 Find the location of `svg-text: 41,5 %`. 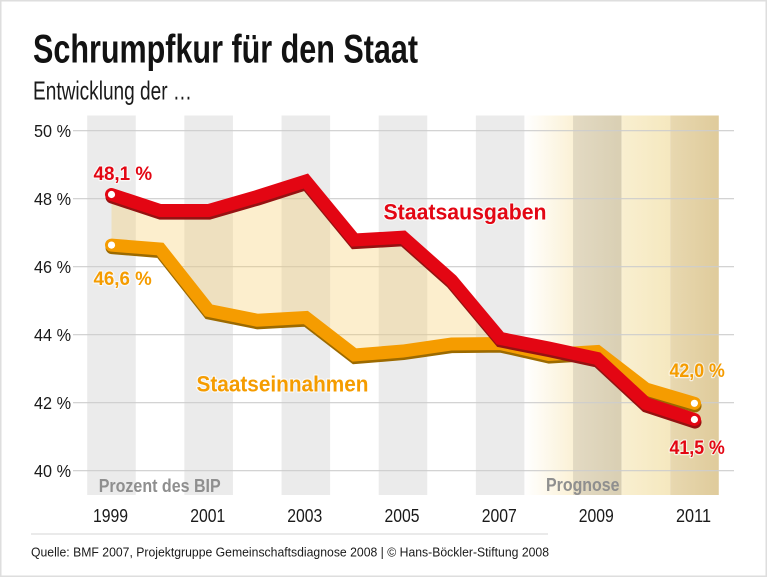

svg-text: 41,5 % is located at coordinates (697, 448).